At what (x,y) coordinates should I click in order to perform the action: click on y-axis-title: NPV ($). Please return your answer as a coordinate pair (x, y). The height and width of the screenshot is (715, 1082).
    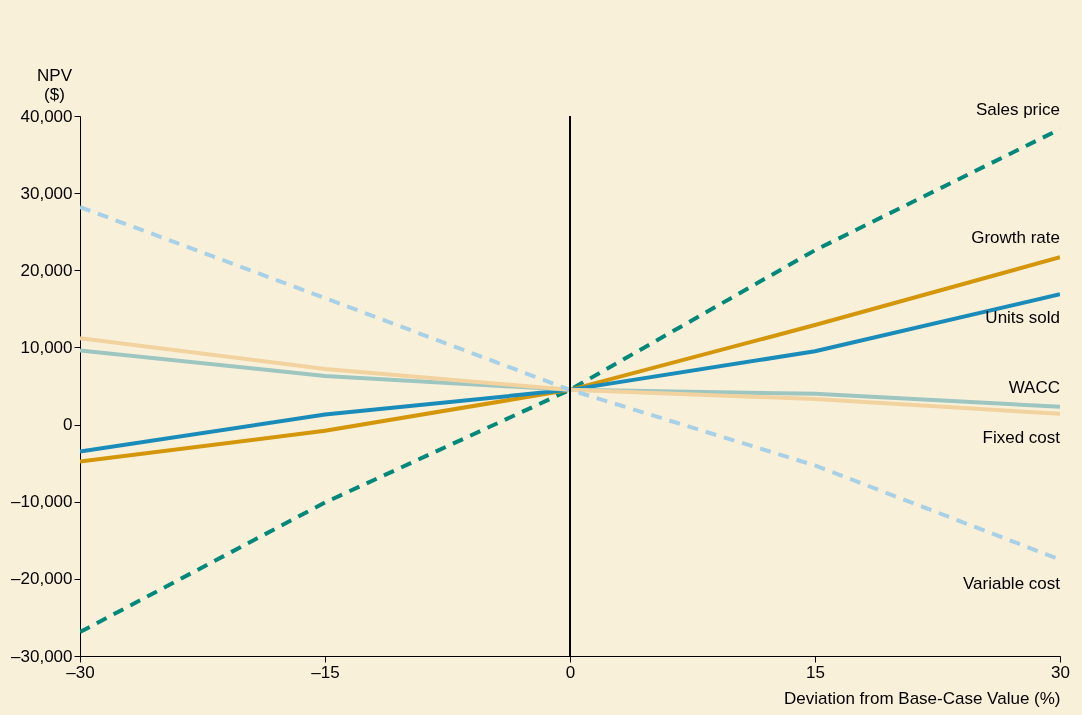
    Looking at the image, I should click on (55, 84).